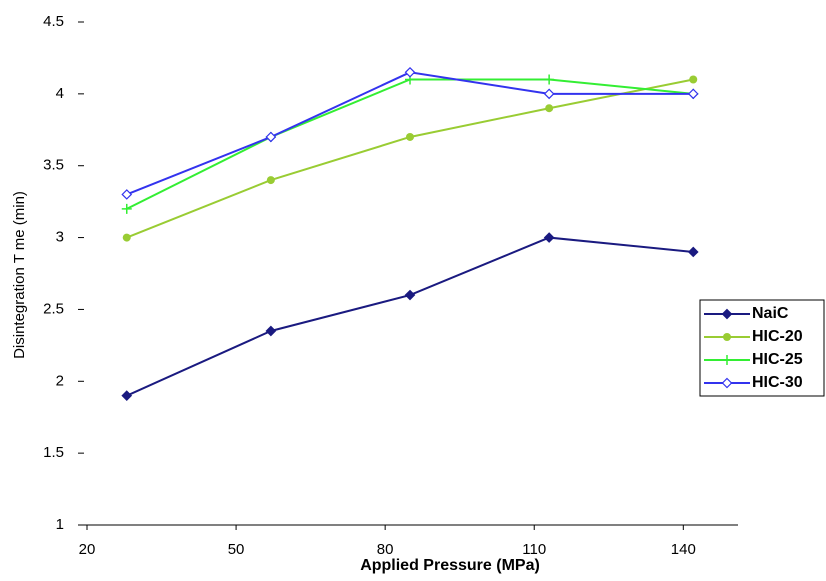 This screenshot has width=826, height=581. I want to click on x-tick-label: 140, so click(683, 549).